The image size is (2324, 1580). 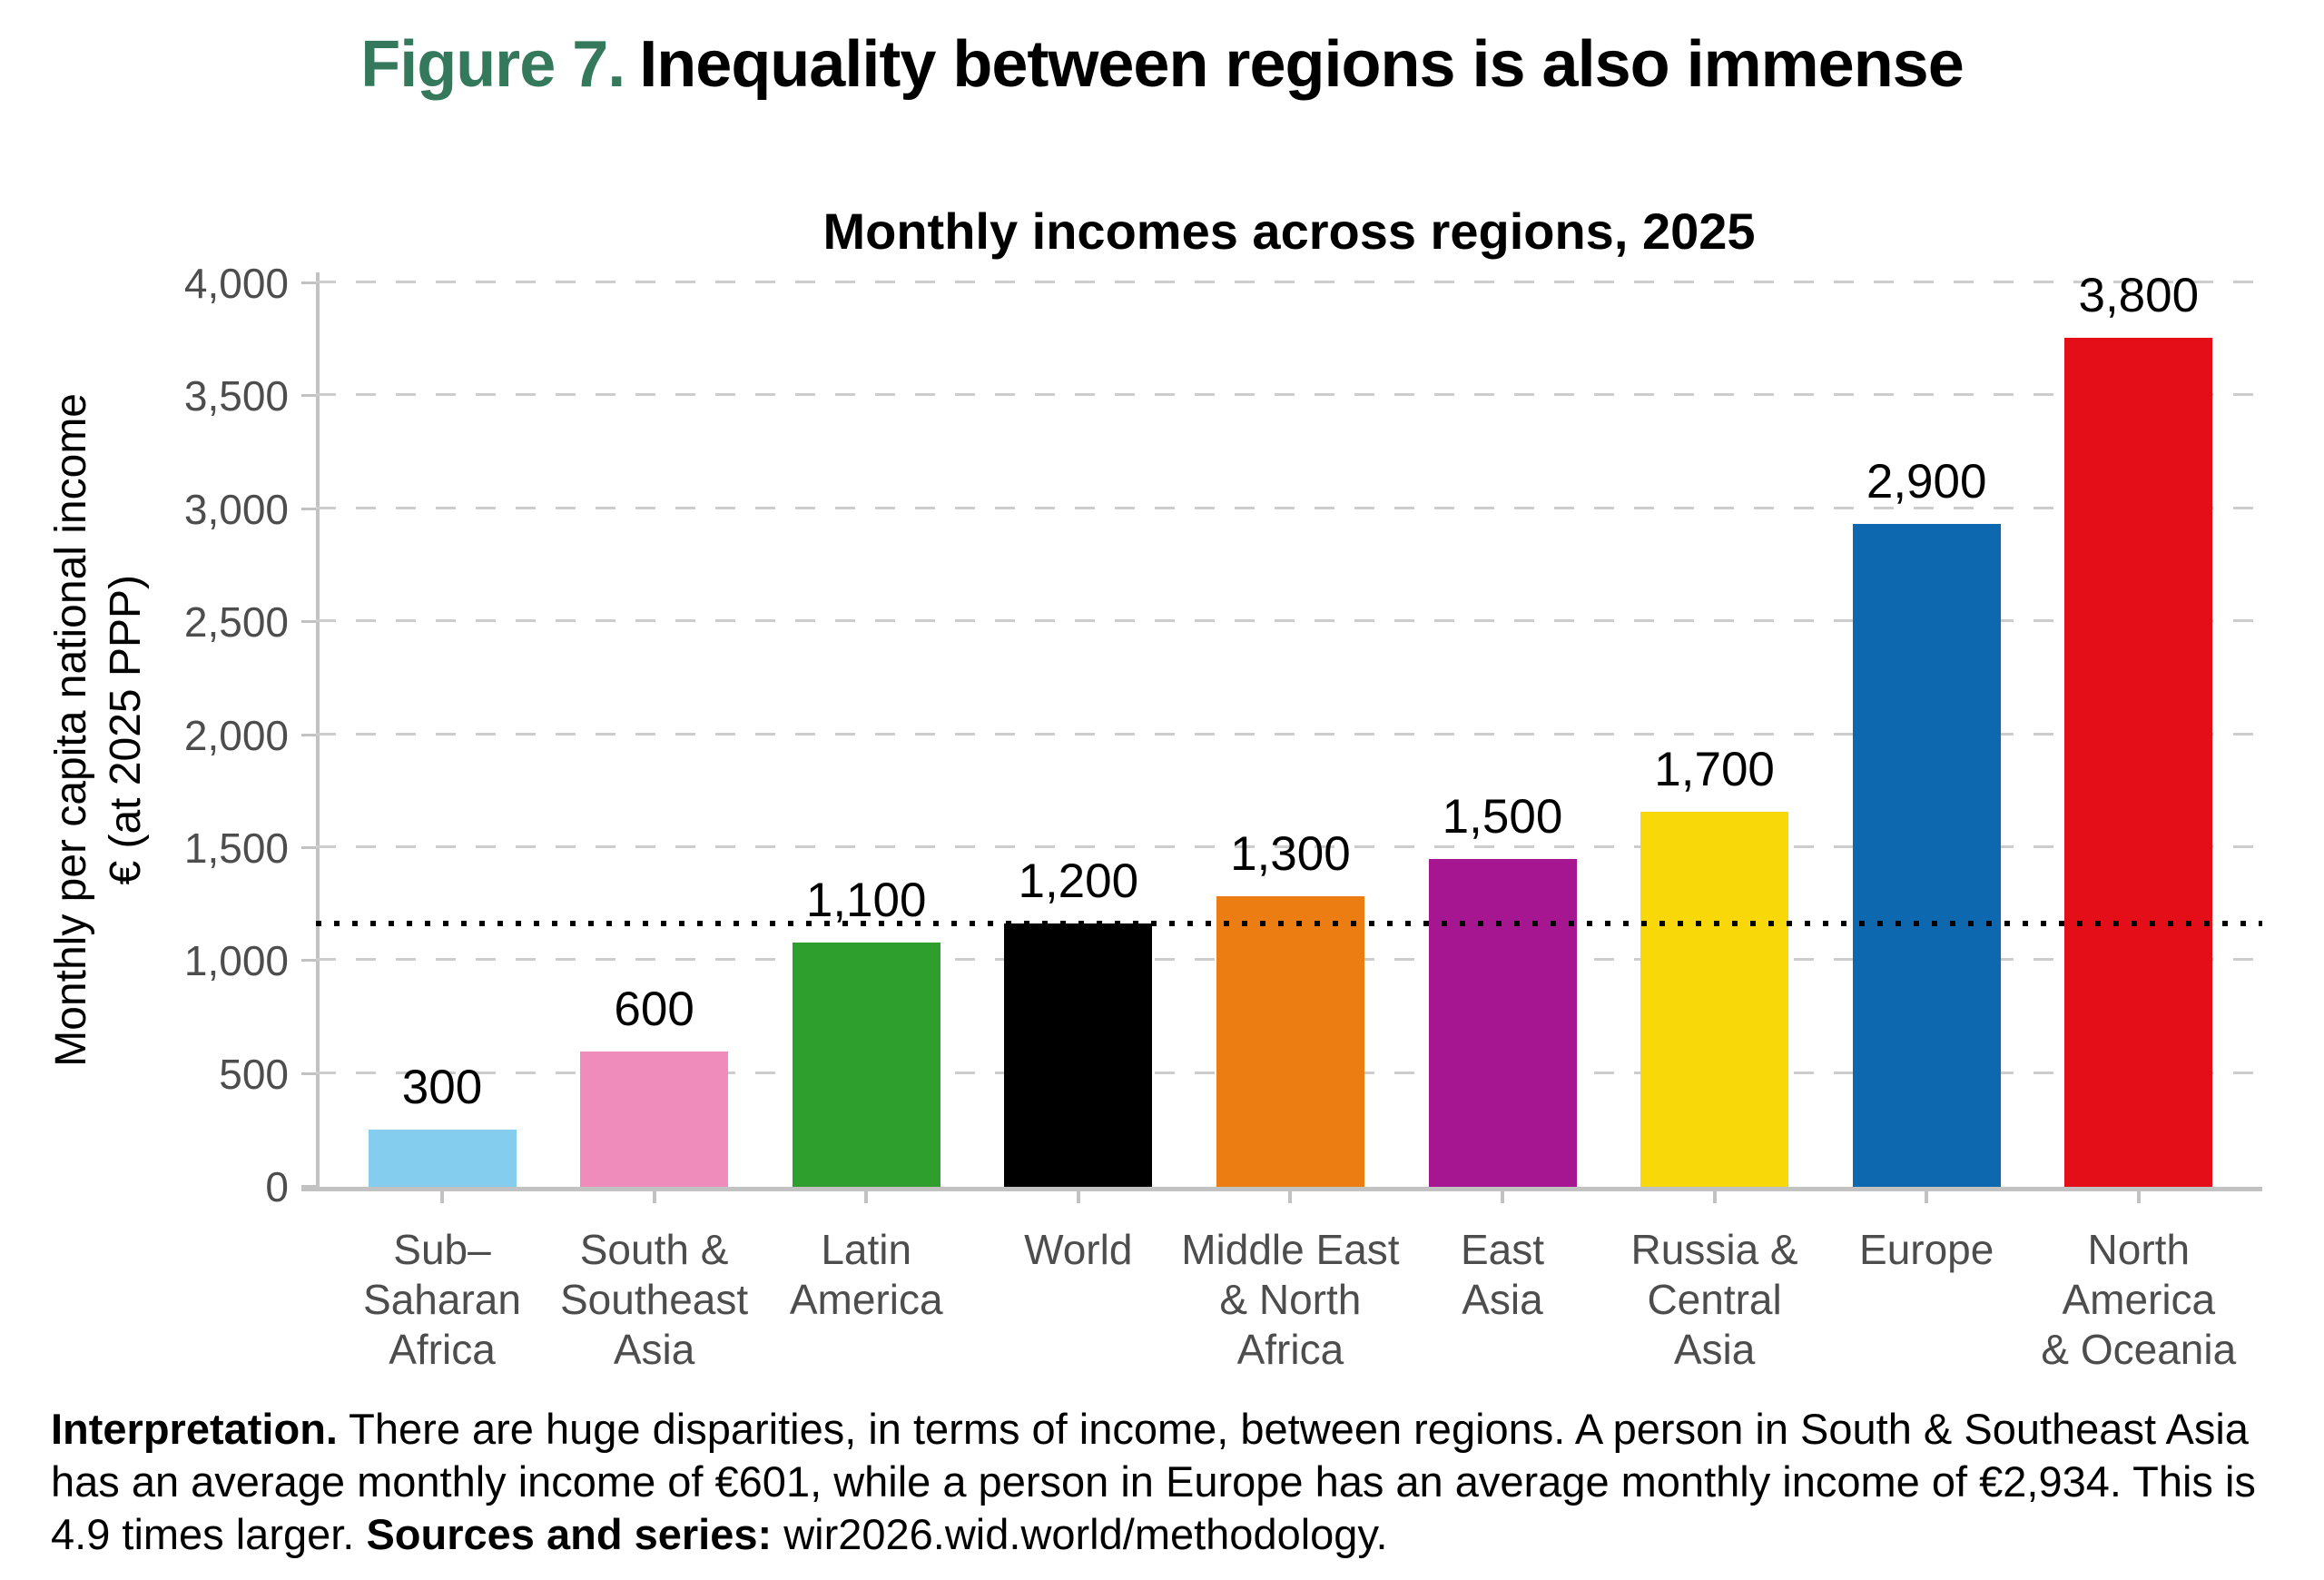 I want to click on x-axis-label-line: & North, so click(x=1290, y=1299).